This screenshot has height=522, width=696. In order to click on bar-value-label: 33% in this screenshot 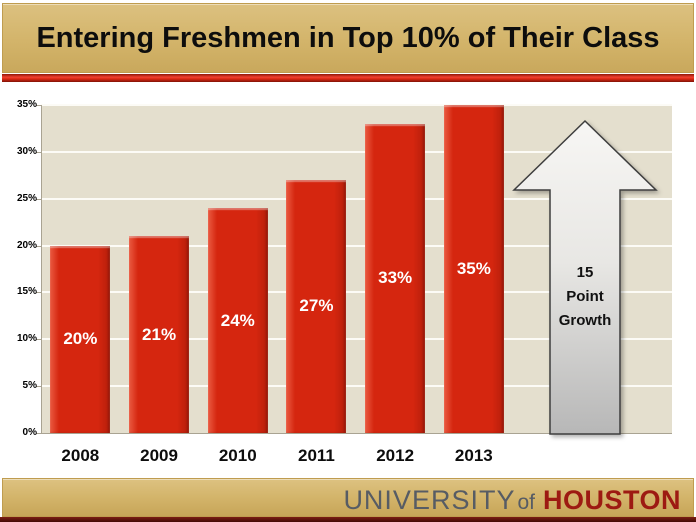, I will do `click(395, 278)`.